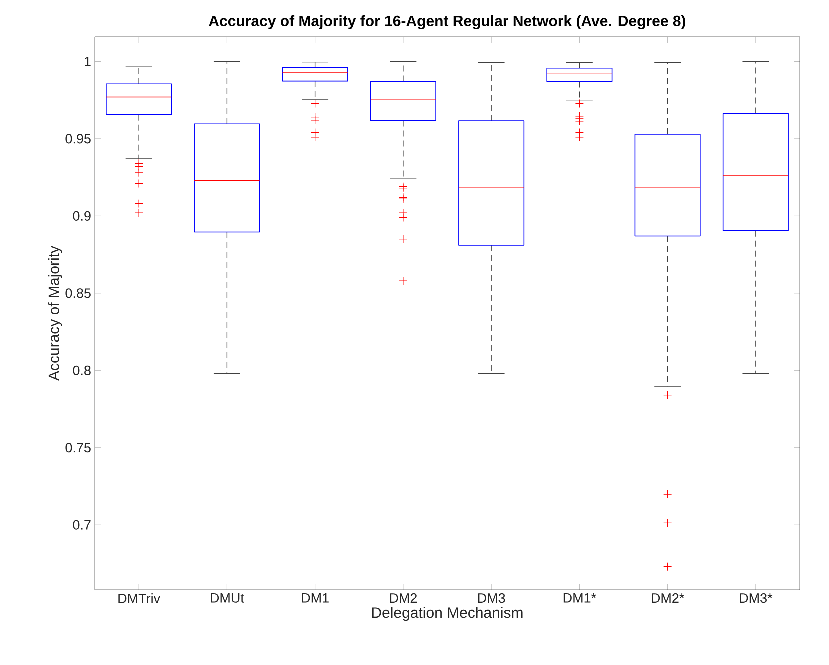 This screenshot has width=829, height=665. What do you see at coordinates (78, 139) in the screenshot?
I see `y-tick-label: 0.95` at bounding box center [78, 139].